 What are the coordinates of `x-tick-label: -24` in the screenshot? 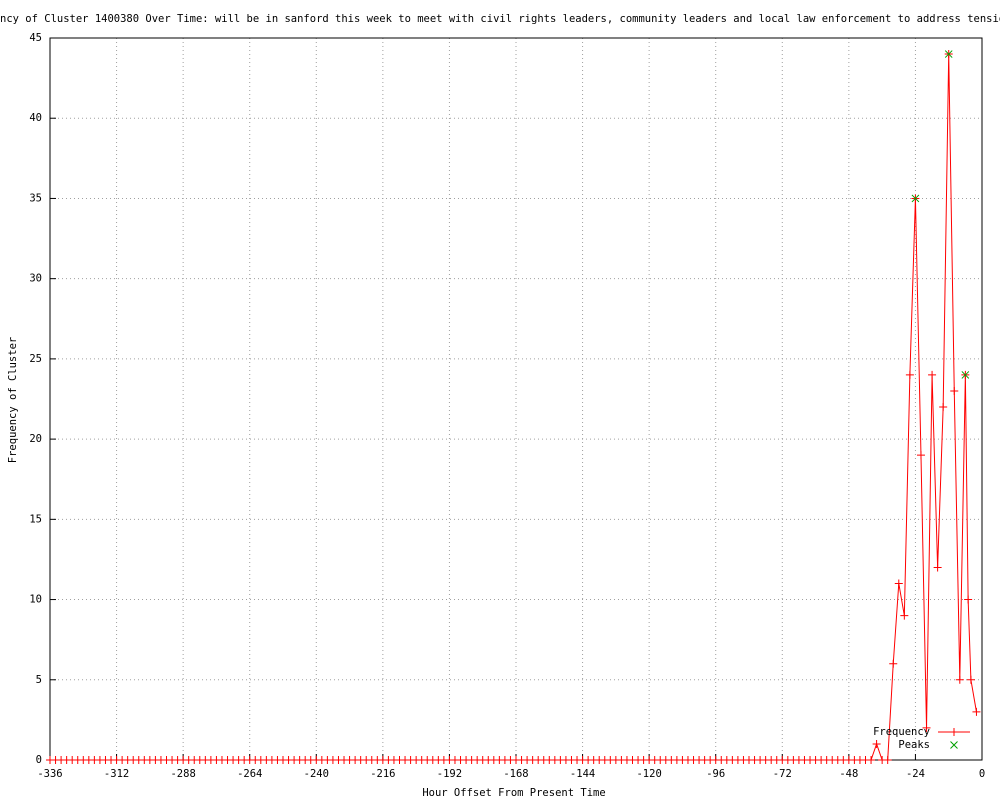 It's located at (915, 774).